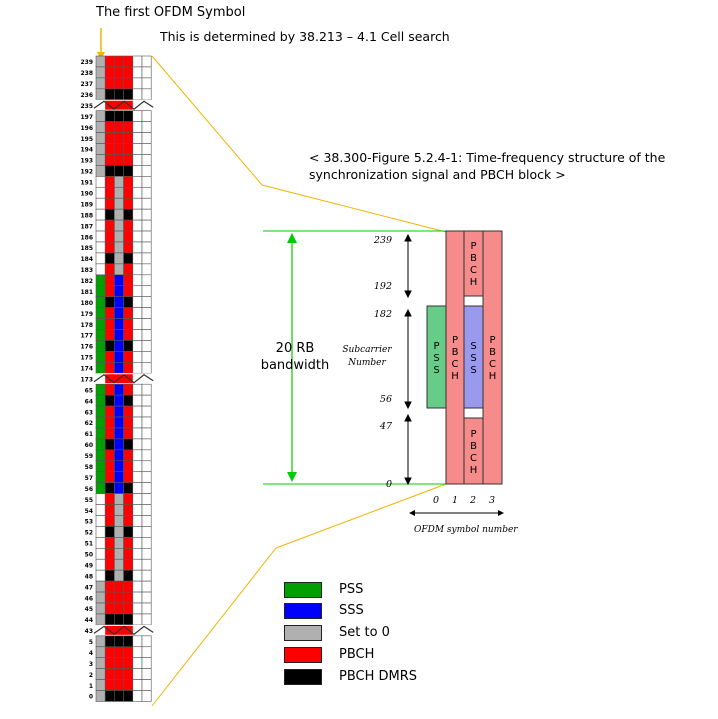  I want to click on first-symbol-title: The first OFDM Symbol, so click(171, 12).